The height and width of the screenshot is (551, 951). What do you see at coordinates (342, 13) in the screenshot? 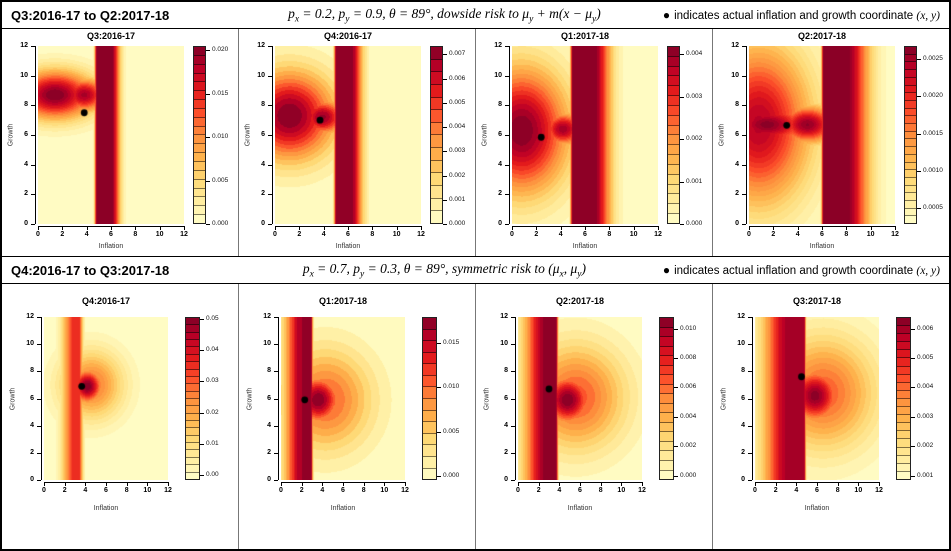
I see `formula-segment: p` at bounding box center [342, 13].